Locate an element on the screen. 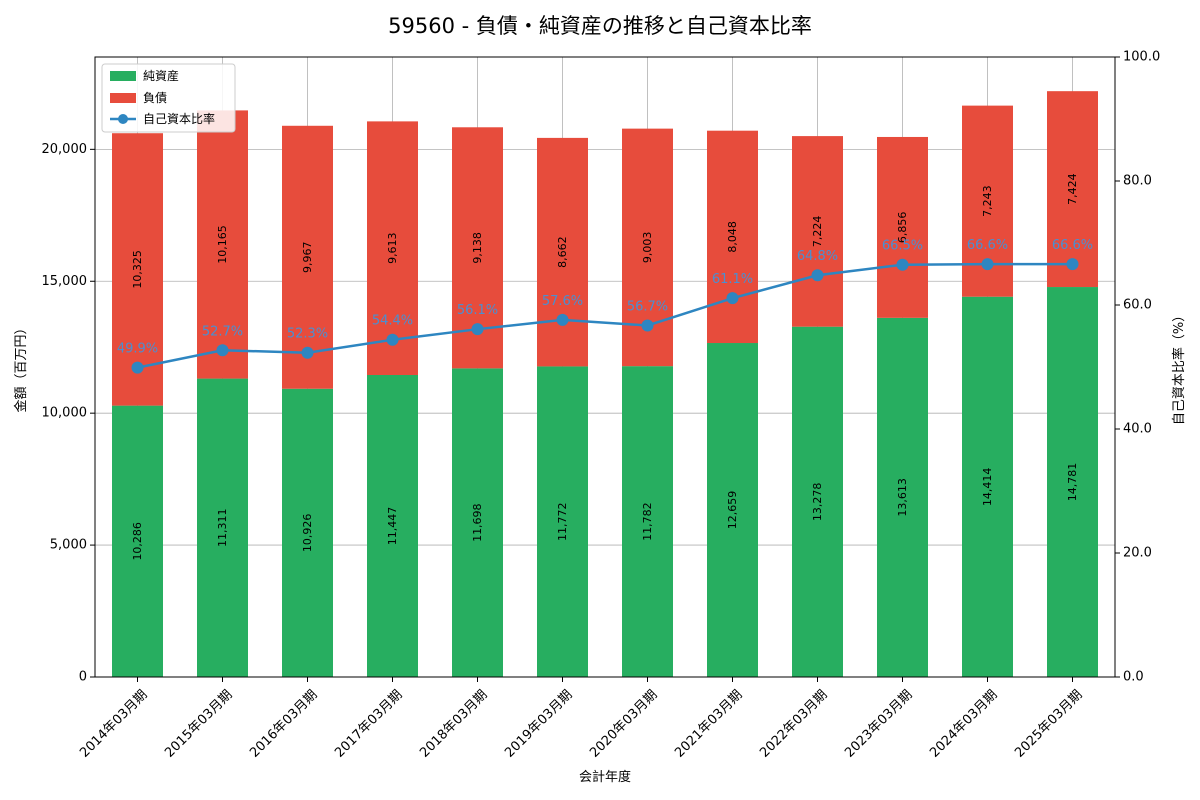  y2-tick-label: 60.0 is located at coordinates (1137, 305).